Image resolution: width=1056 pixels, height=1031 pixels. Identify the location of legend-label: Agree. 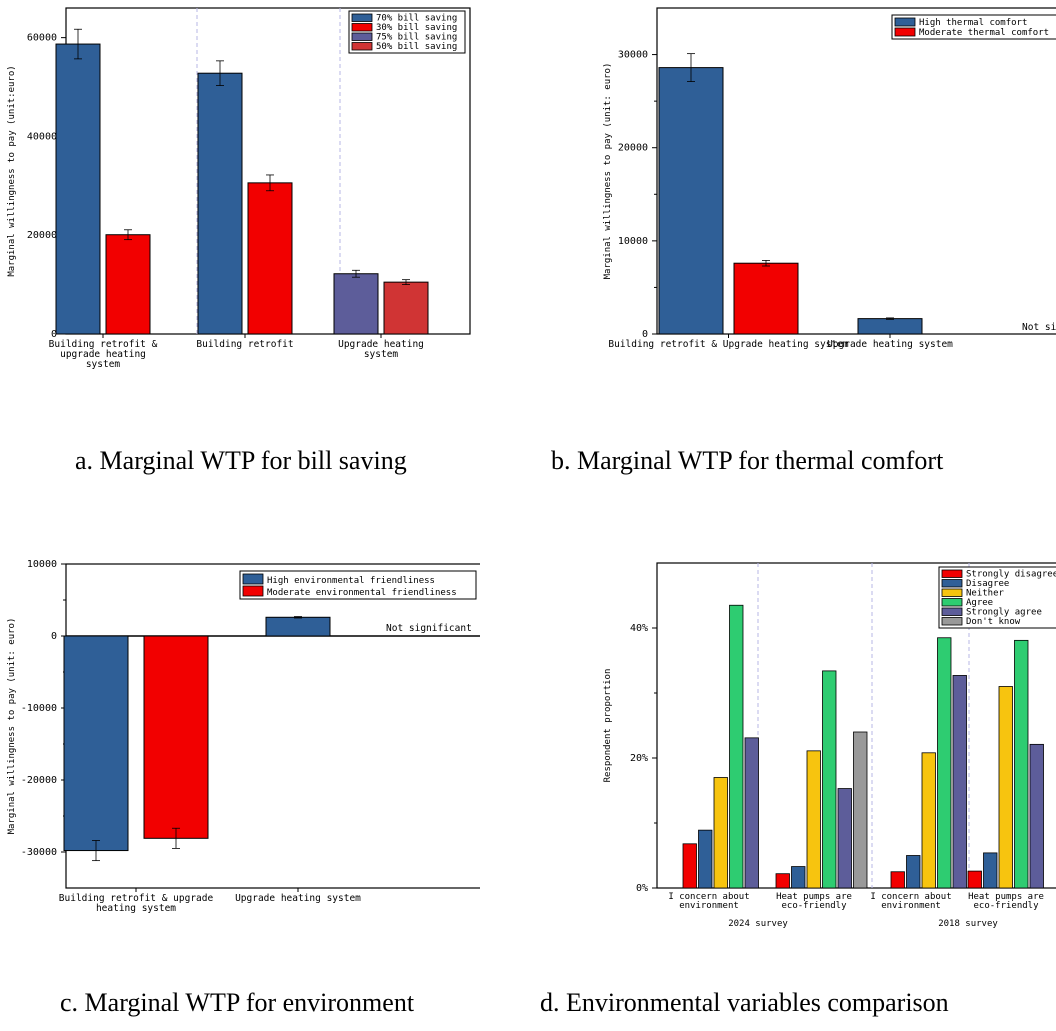
(979, 603).